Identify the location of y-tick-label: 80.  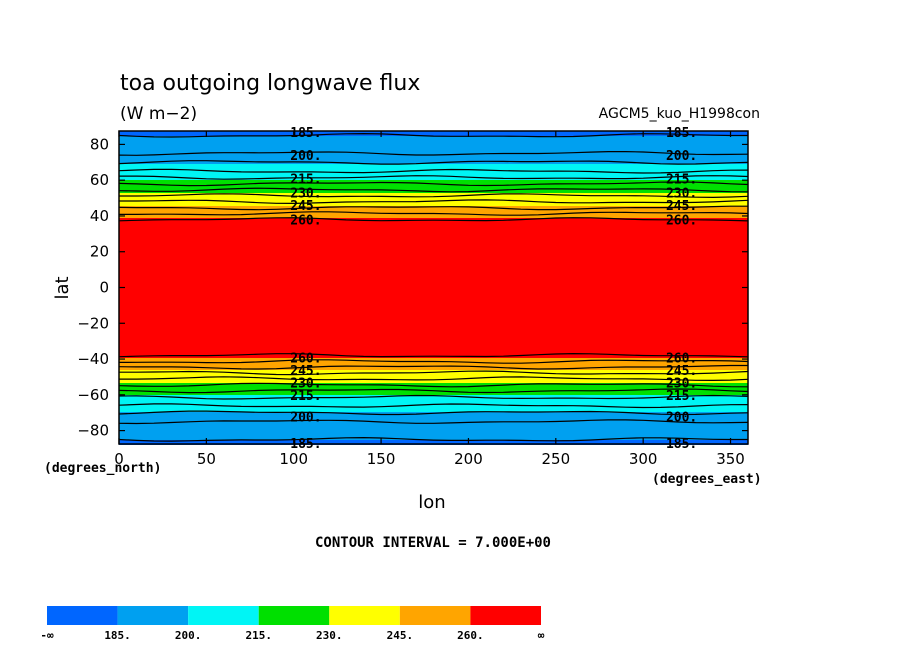
(99, 144).